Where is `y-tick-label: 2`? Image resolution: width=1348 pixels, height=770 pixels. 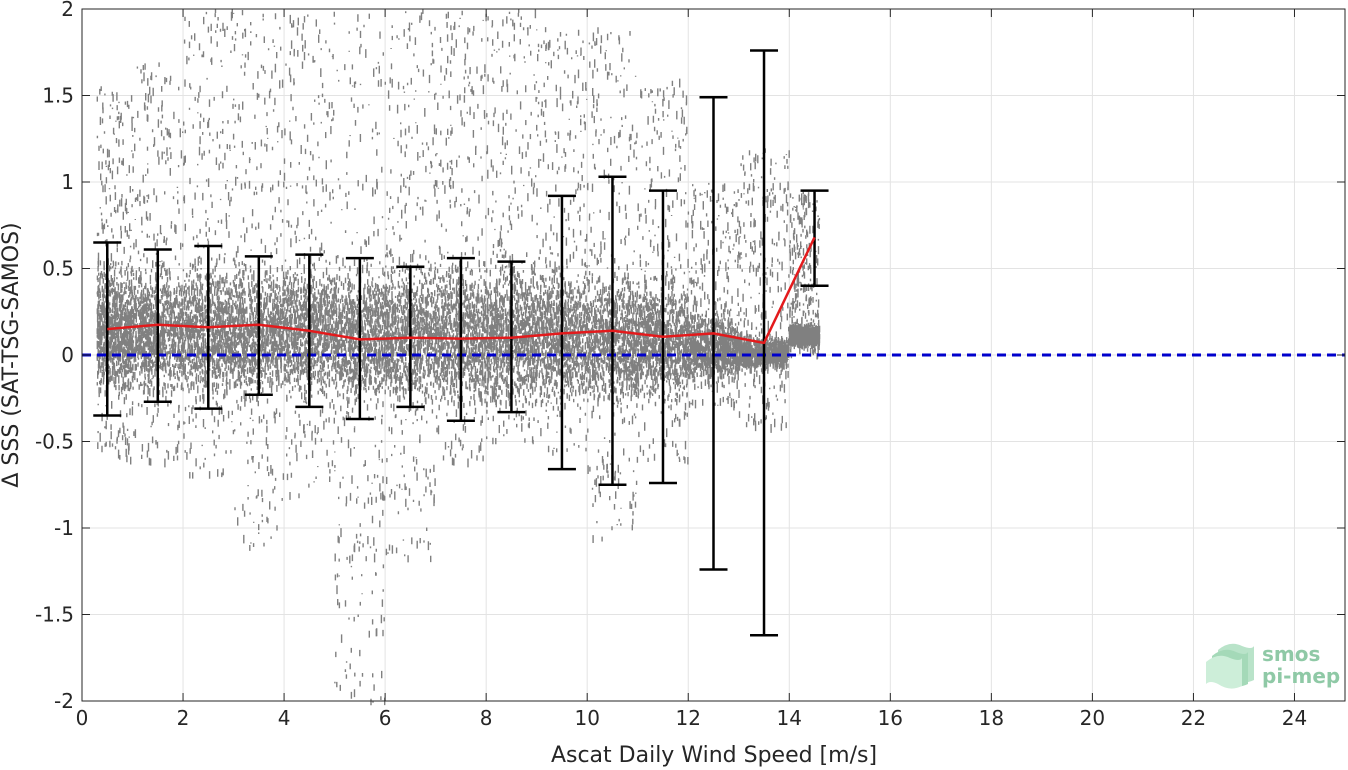
y-tick-label: 2 is located at coordinates (67, 10).